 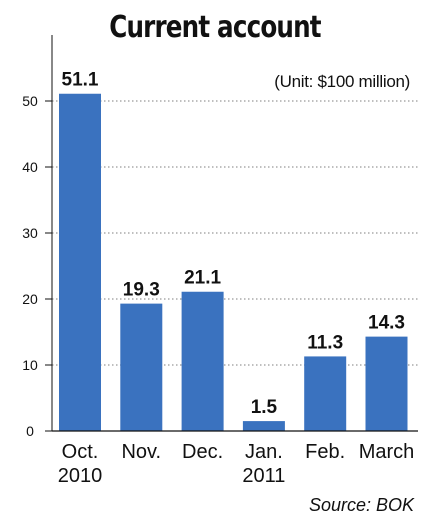 What do you see at coordinates (361, 505) in the screenshot?
I see `source-note: Source: BOK` at bounding box center [361, 505].